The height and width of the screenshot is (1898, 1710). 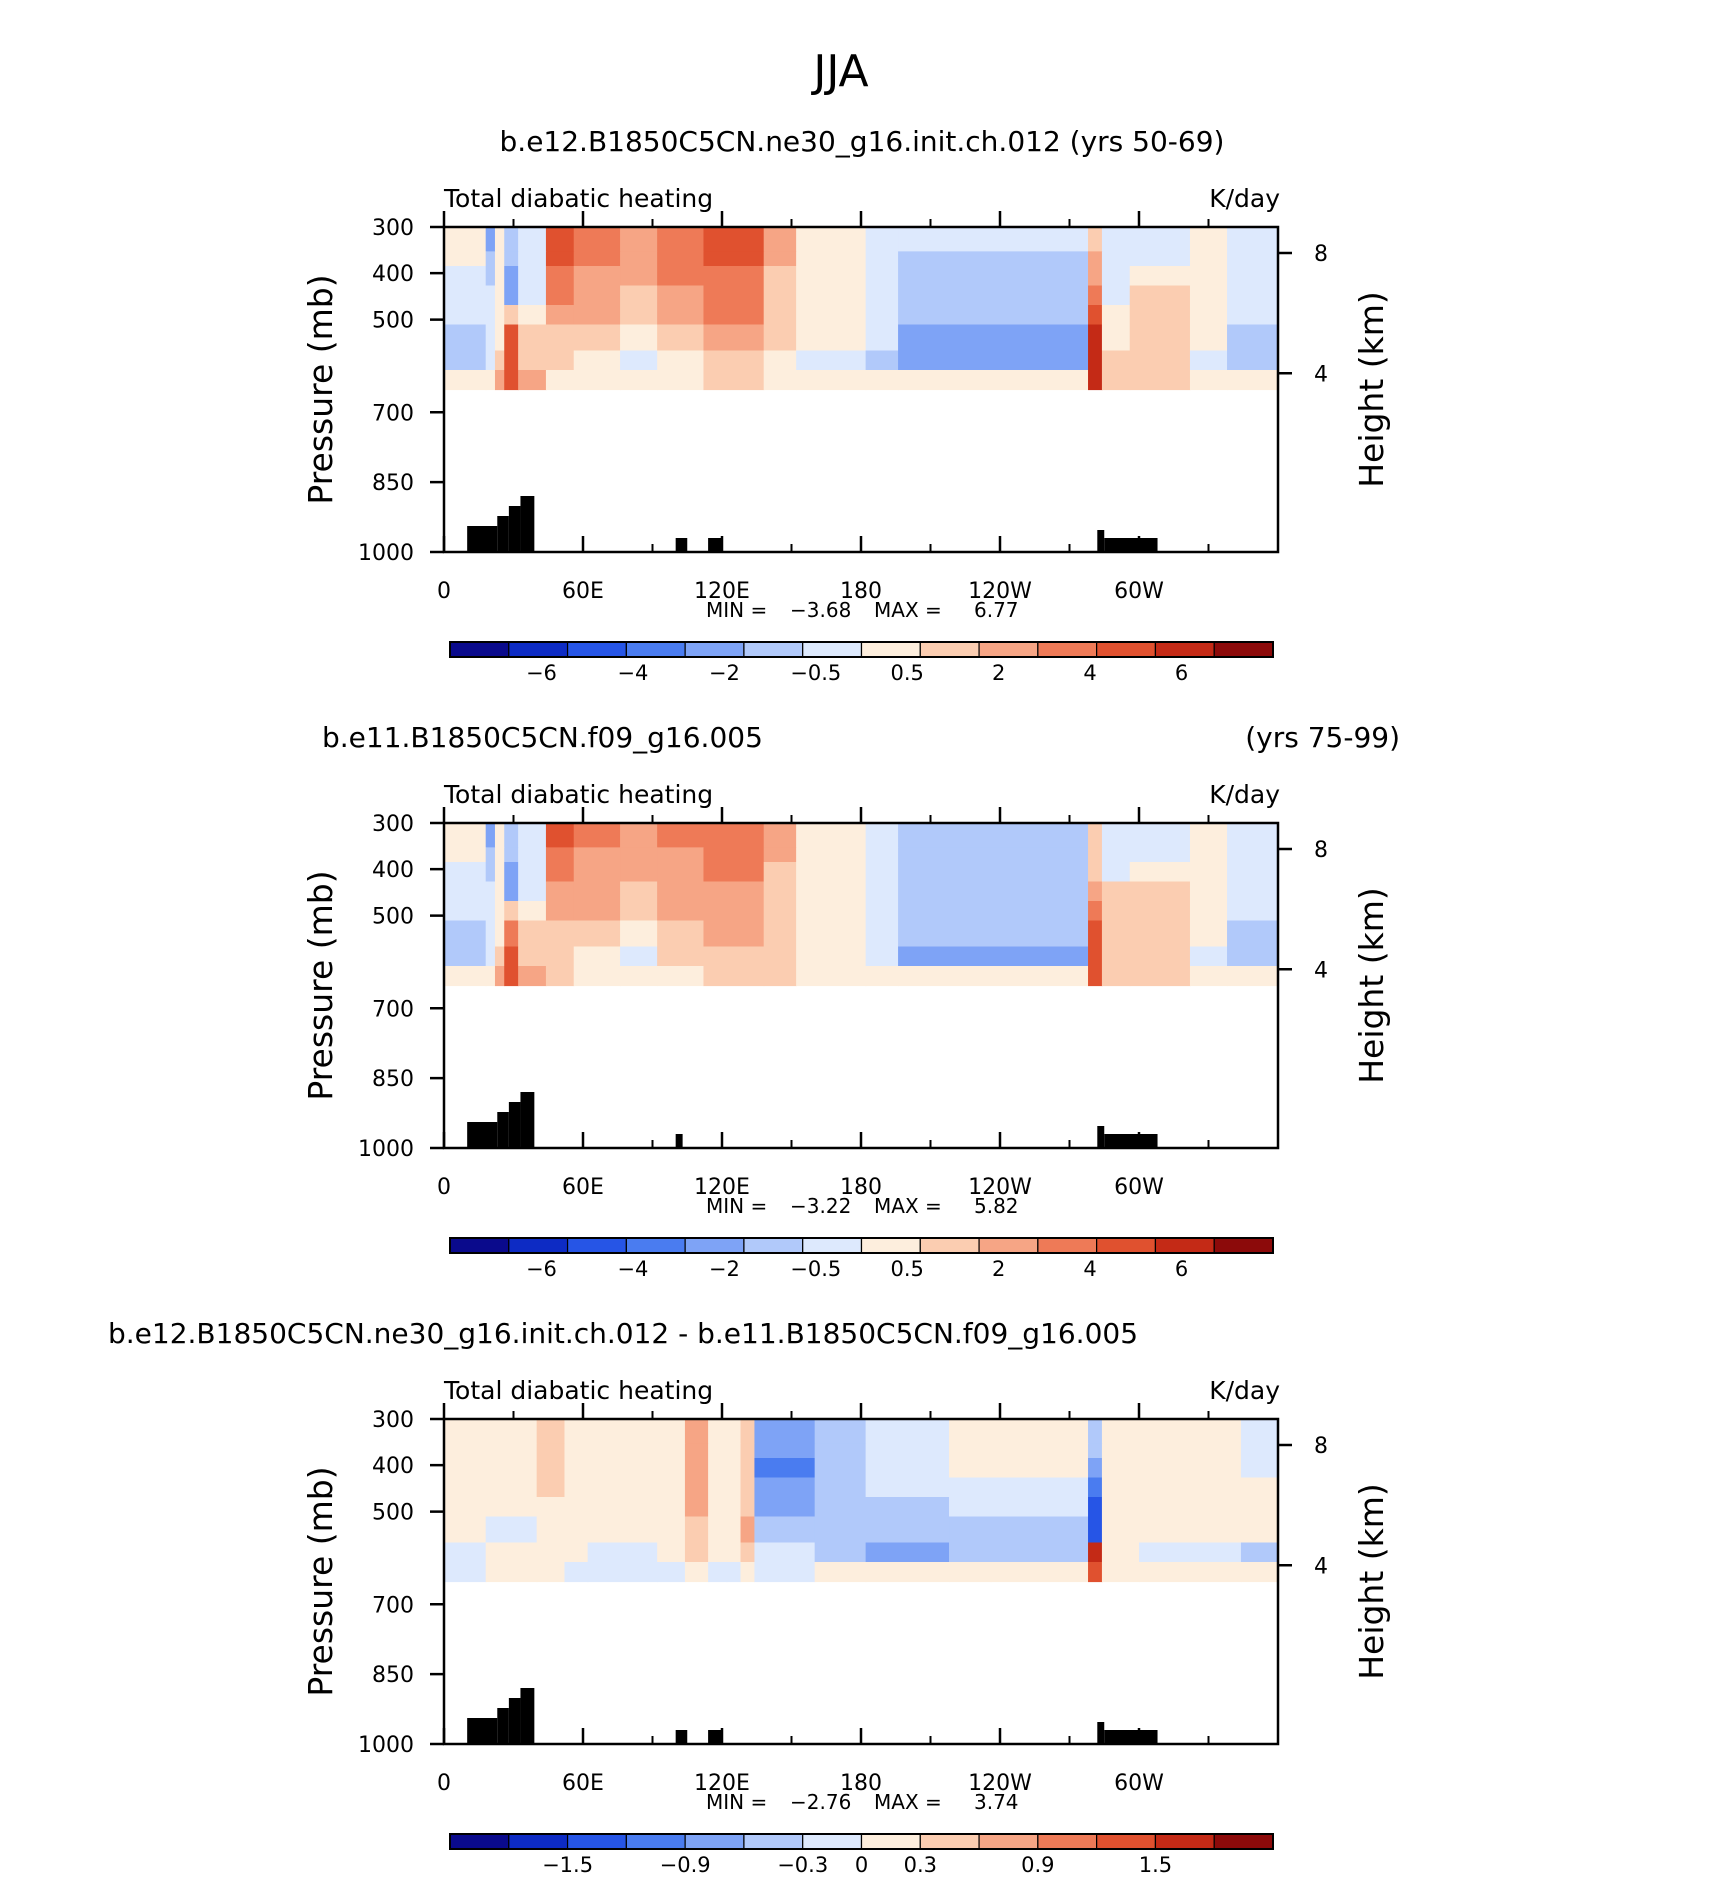 What do you see at coordinates (1037, 1865) in the screenshot?
I see `colorbar-label: 0.9` at bounding box center [1037, 1865].